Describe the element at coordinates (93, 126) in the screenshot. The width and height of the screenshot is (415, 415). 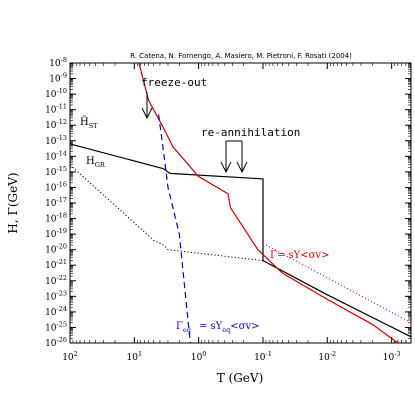
I see `label-h-st-sub: ST` at that location.